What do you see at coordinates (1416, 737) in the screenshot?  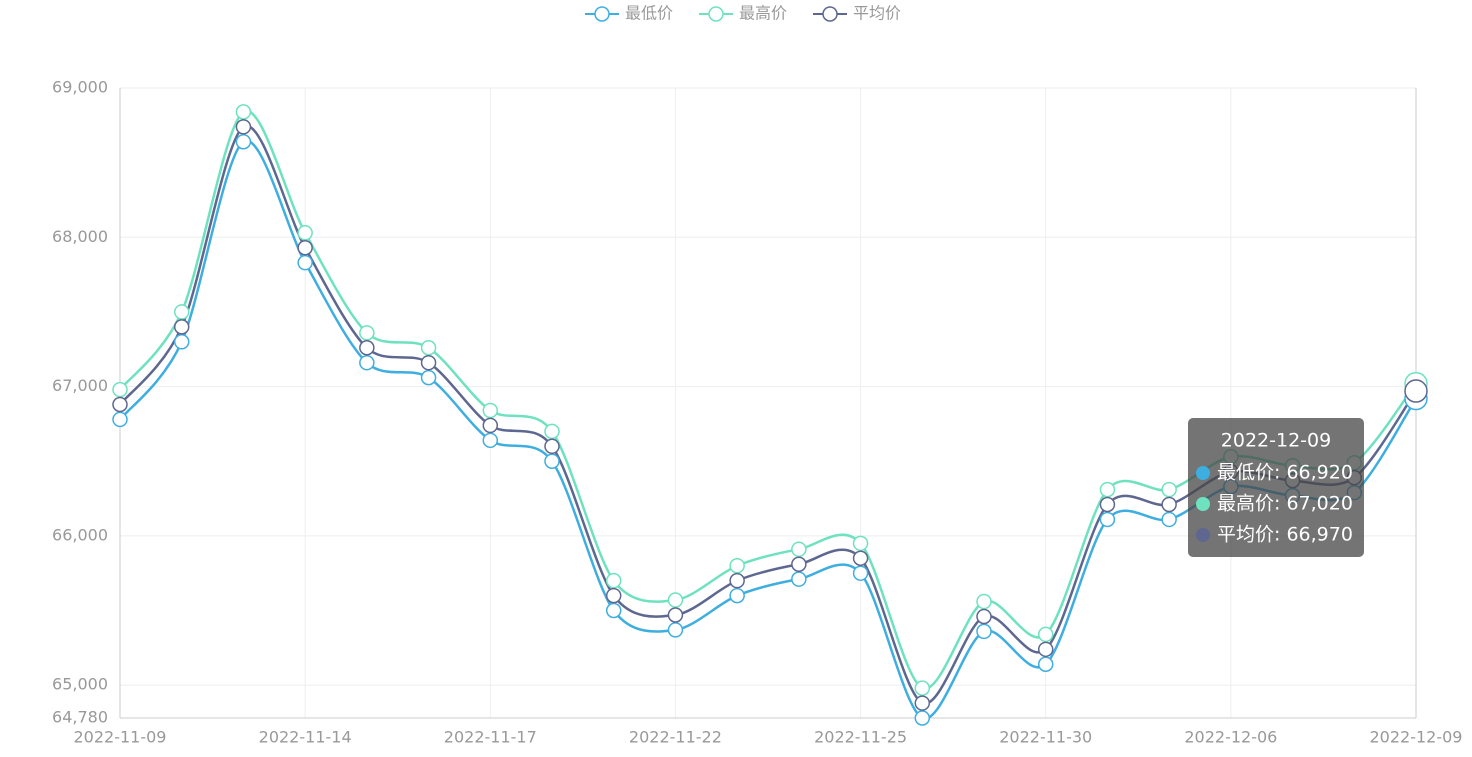 I see `x-tick-label: 2022-12-09` at bounding box center [1416, 737].